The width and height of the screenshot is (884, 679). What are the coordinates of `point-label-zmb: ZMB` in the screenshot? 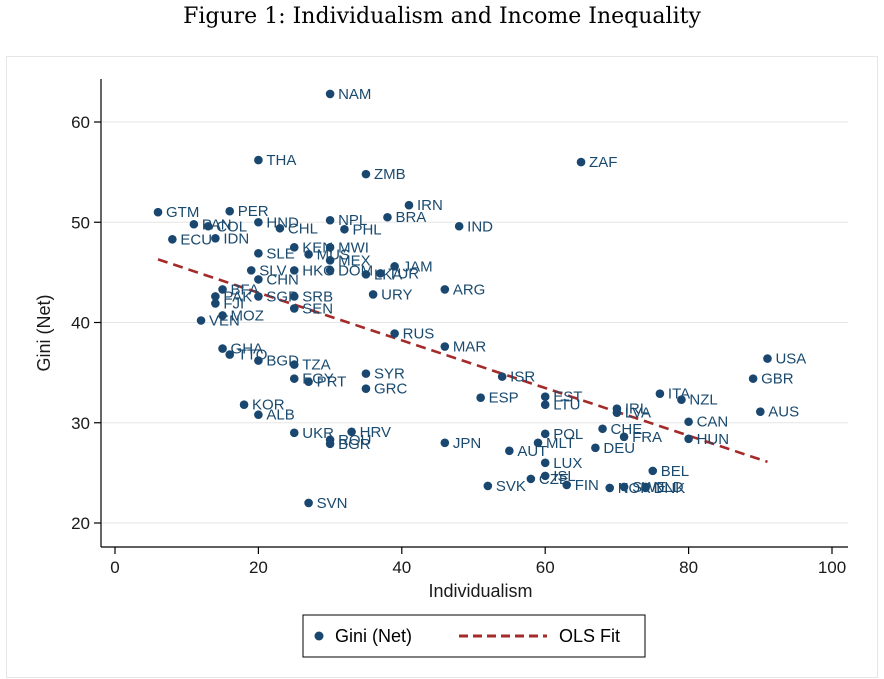 It's located at (390, 174).